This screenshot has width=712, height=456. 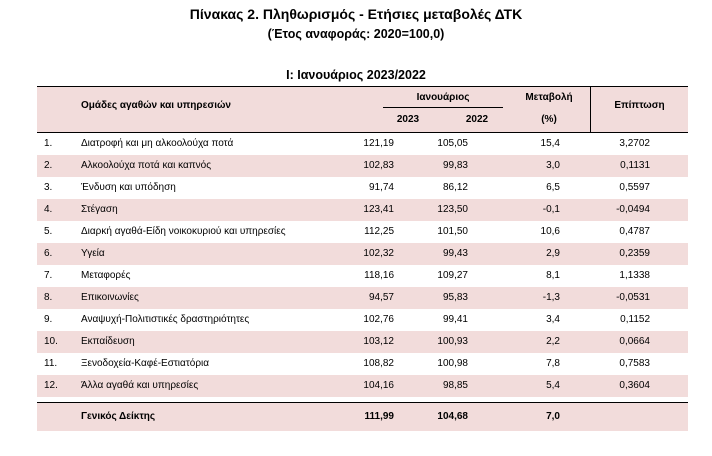 What do you see at coordinates (381, 297) in the screenshot?
I see `row-value-2023: 94,57` at bounding box center [381, 297].